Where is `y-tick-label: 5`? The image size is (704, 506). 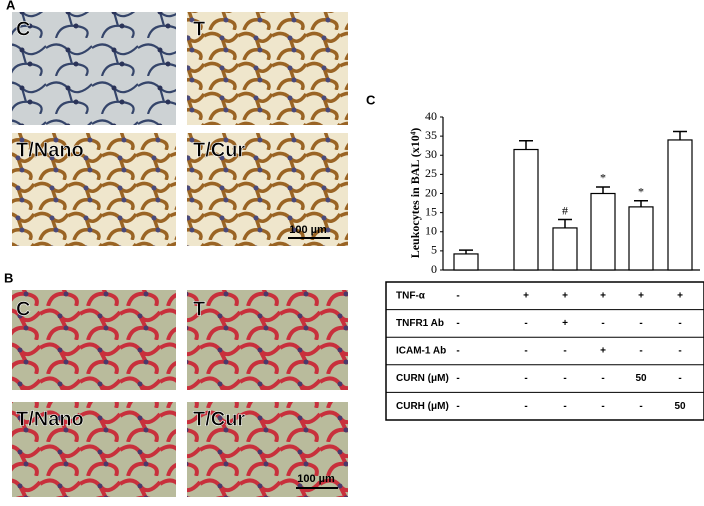 y-tick-label: 5 is located at coordinates (434, 250).